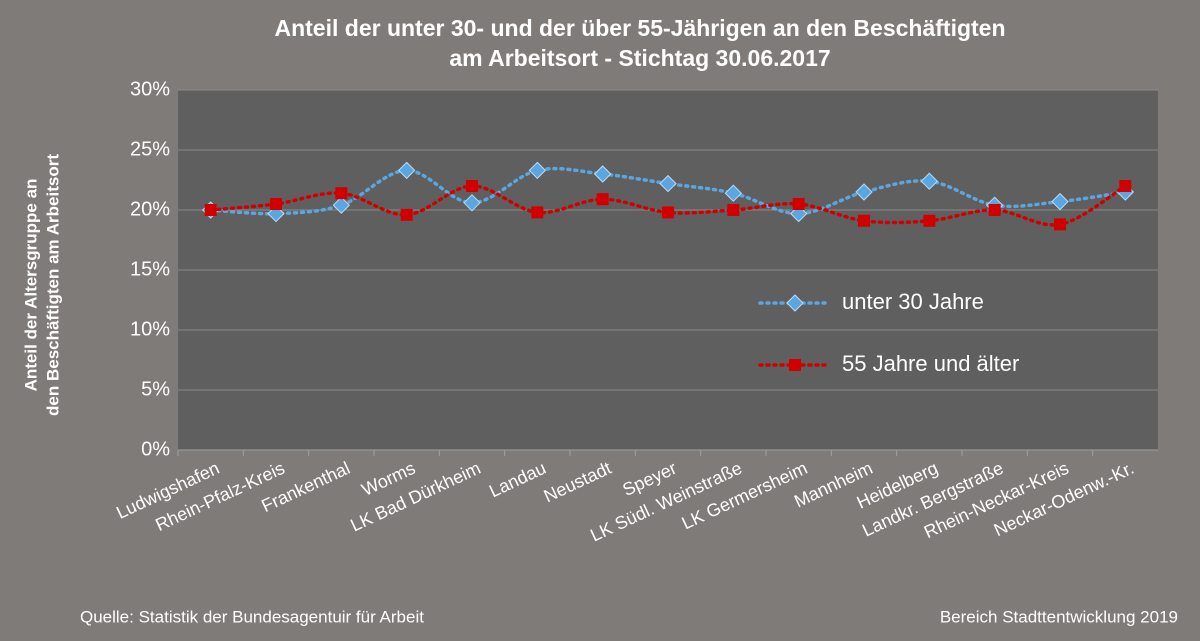 This screenshot has height=641, width=1200. What do you see at coordinates (150, 329) in the screenshot?
I see `y-tick-label: 10%` at bounding box center [150, 329].